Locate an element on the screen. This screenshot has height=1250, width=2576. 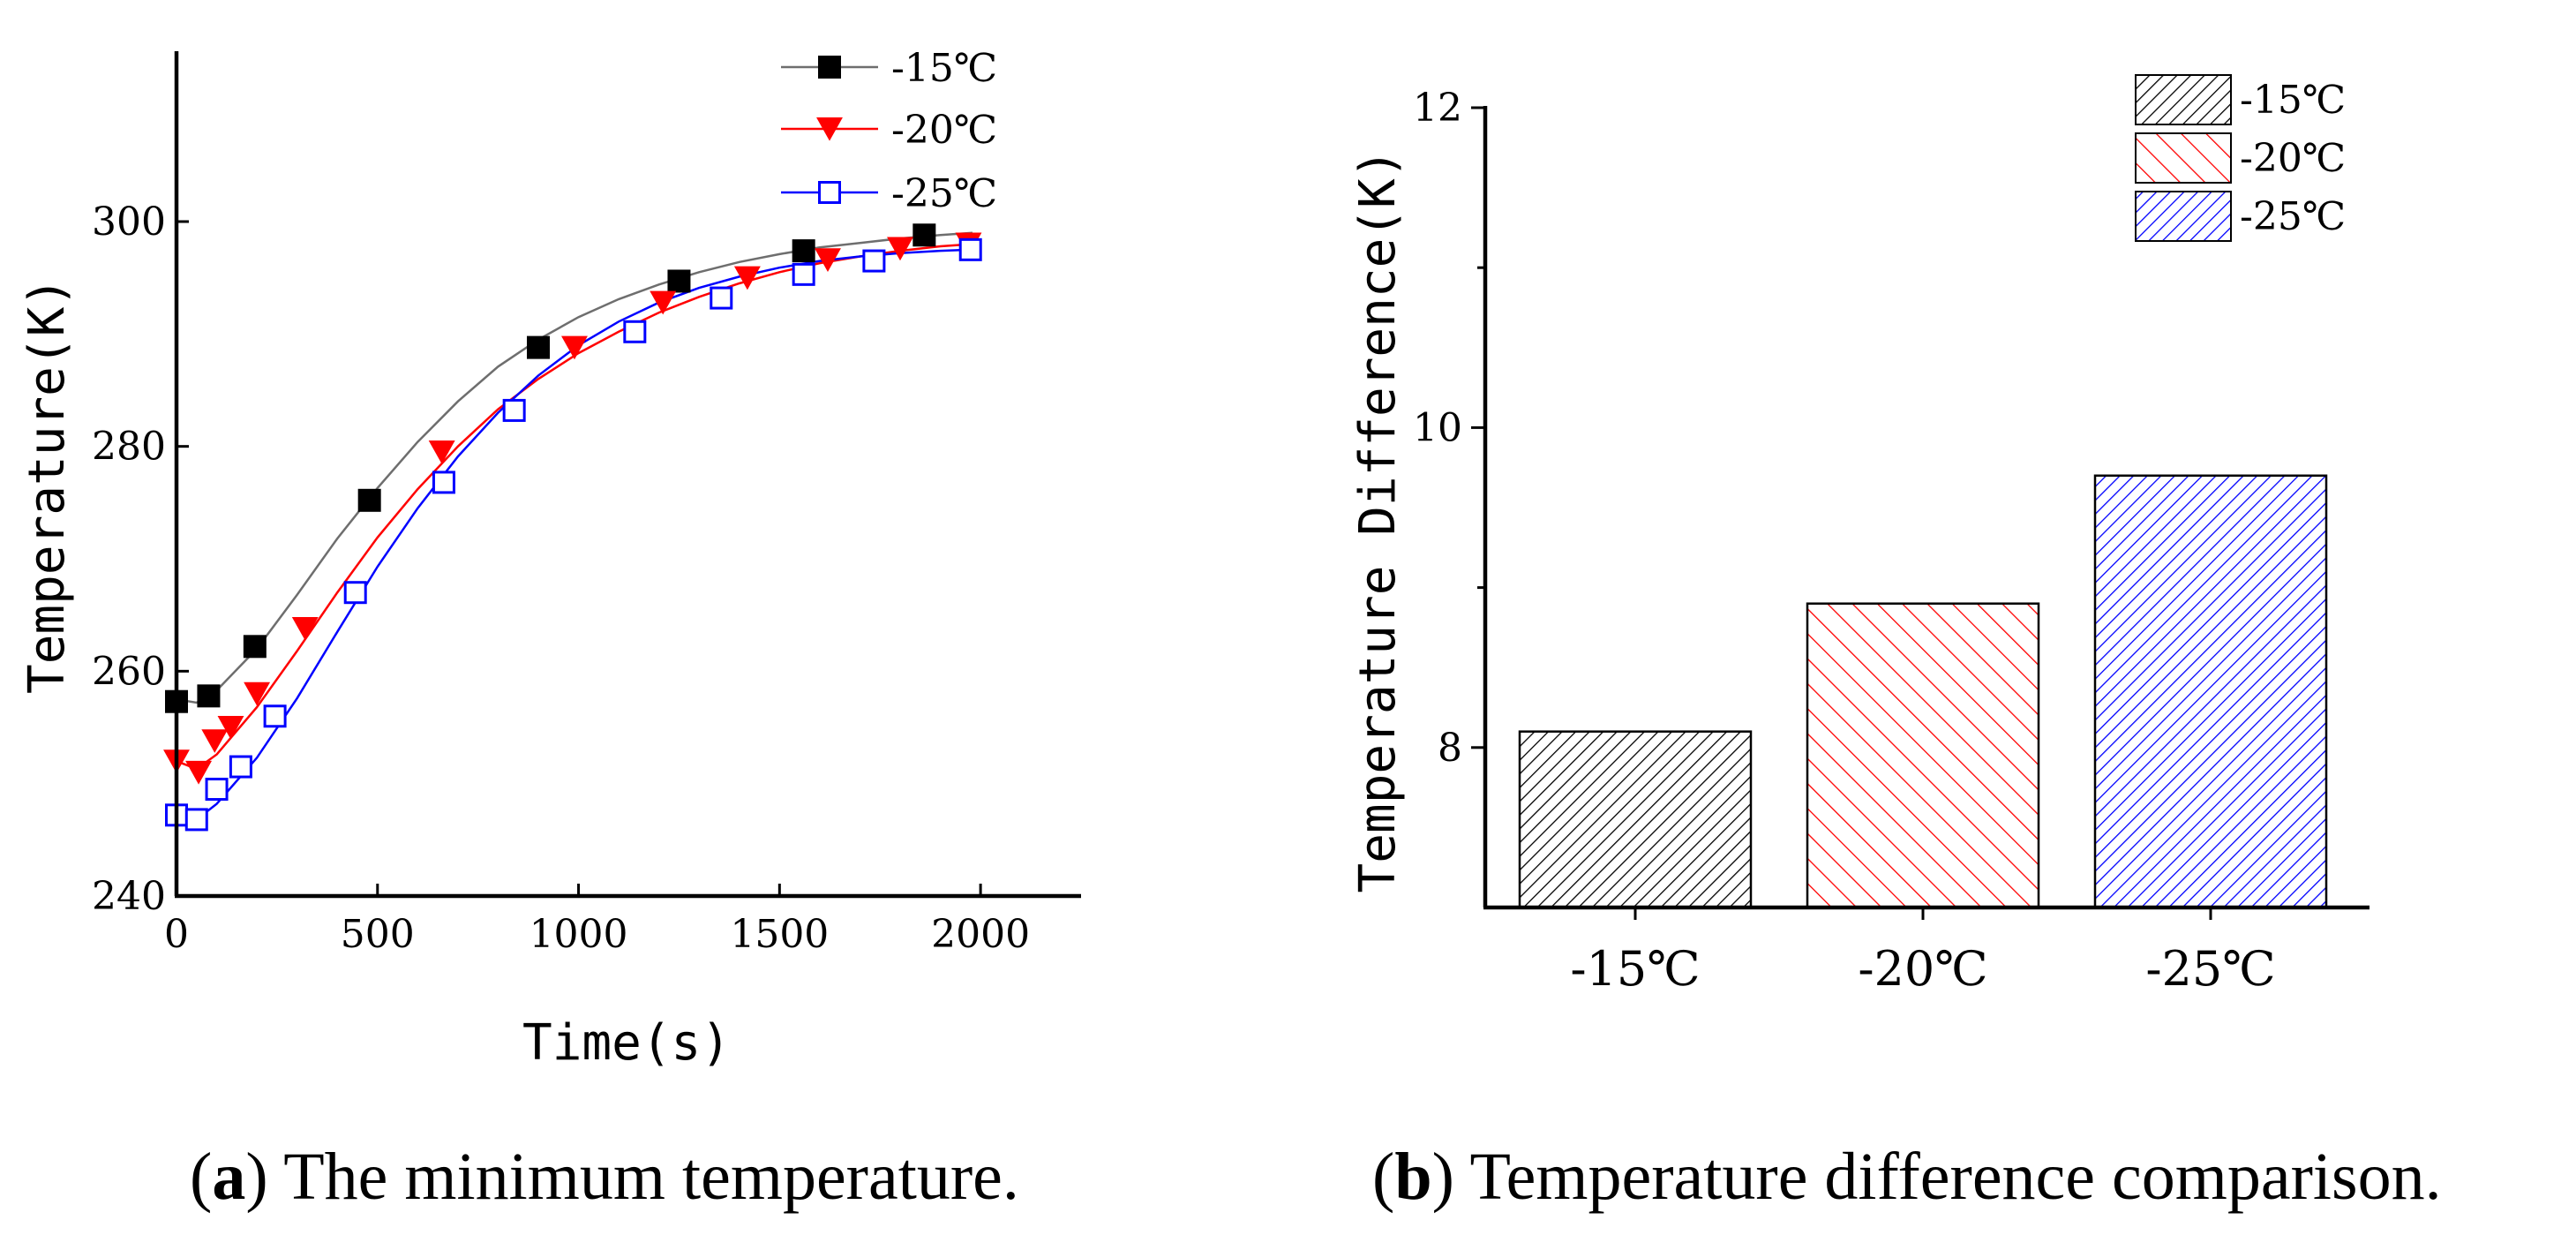
bars is located at coordinates (1923, 691).